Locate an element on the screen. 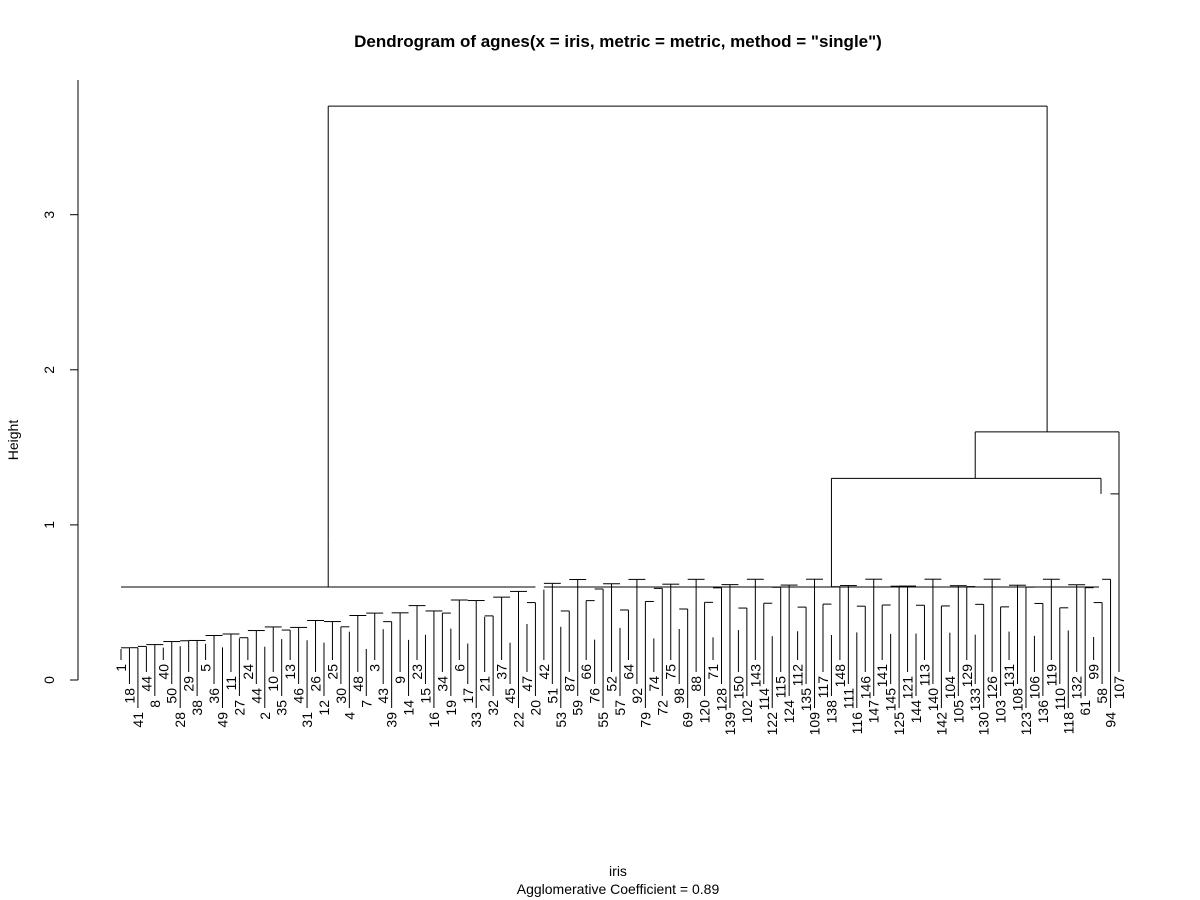 The width and height of the screenshot is (1200, 900). leaf-label: 18 is located at coordinates (129, 696).